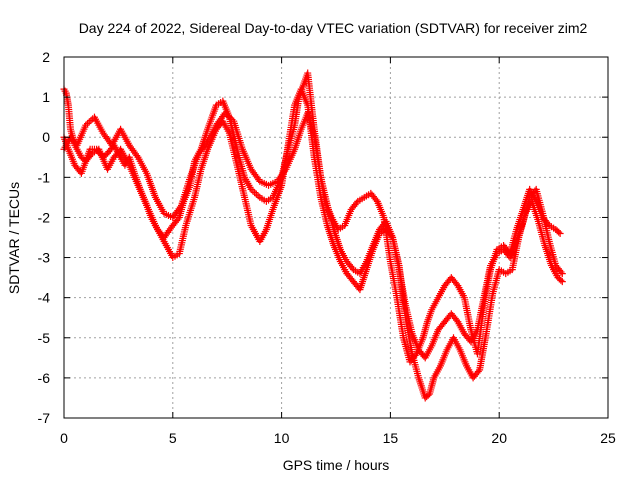 This screenshot has height=480, width=640. What do you see at coordinates (338, 438) in the screenshot?
I see `x-tick-labels: 0 5 10 15 20 25` at bounding box center [338, 438].